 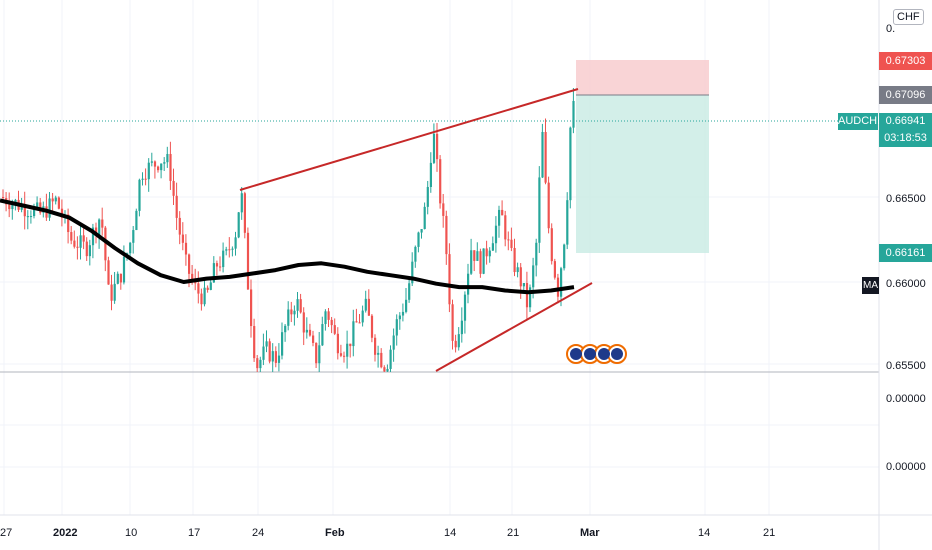 What do you see at coordinates (905, 61) in the screenshot?
I see `stop-price-tag: 0.67303` at bounding box center [905, 61].